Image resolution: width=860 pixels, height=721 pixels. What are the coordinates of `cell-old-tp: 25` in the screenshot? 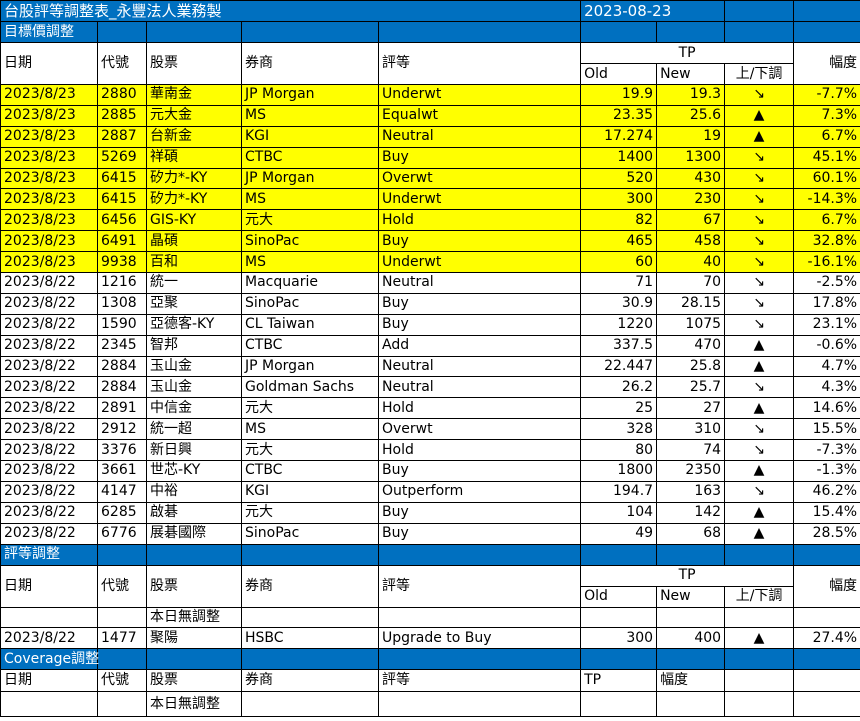 It's located at (619, 408).